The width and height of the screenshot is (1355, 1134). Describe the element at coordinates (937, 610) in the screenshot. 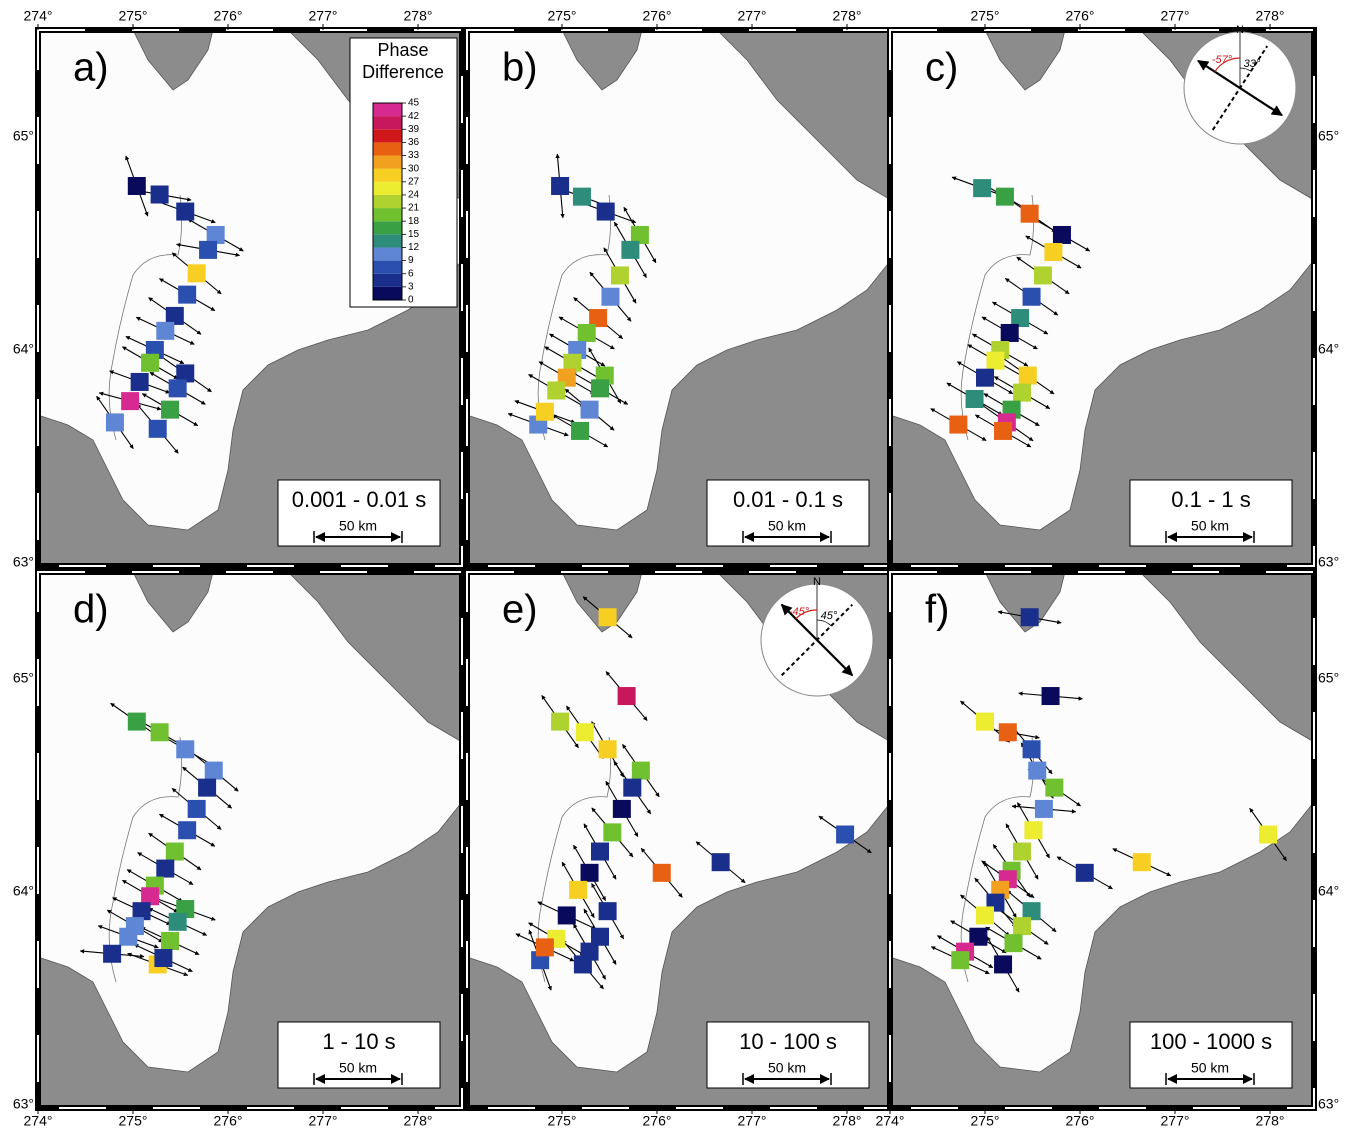

I see `panel-label: f)` at that location.